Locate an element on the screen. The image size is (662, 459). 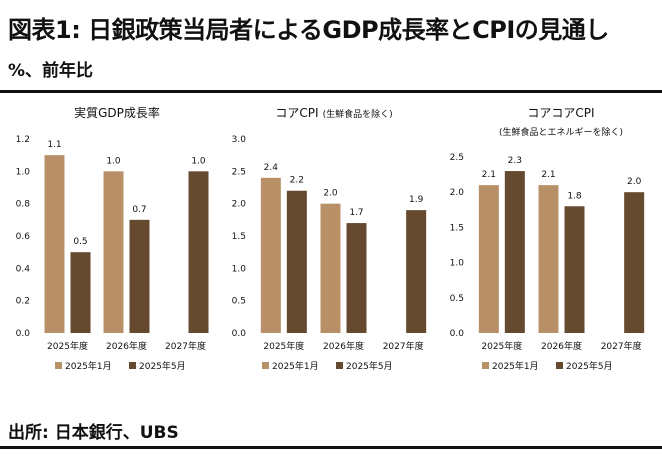
y-tick-label: 3.0 is located at coordinates (239, 140).